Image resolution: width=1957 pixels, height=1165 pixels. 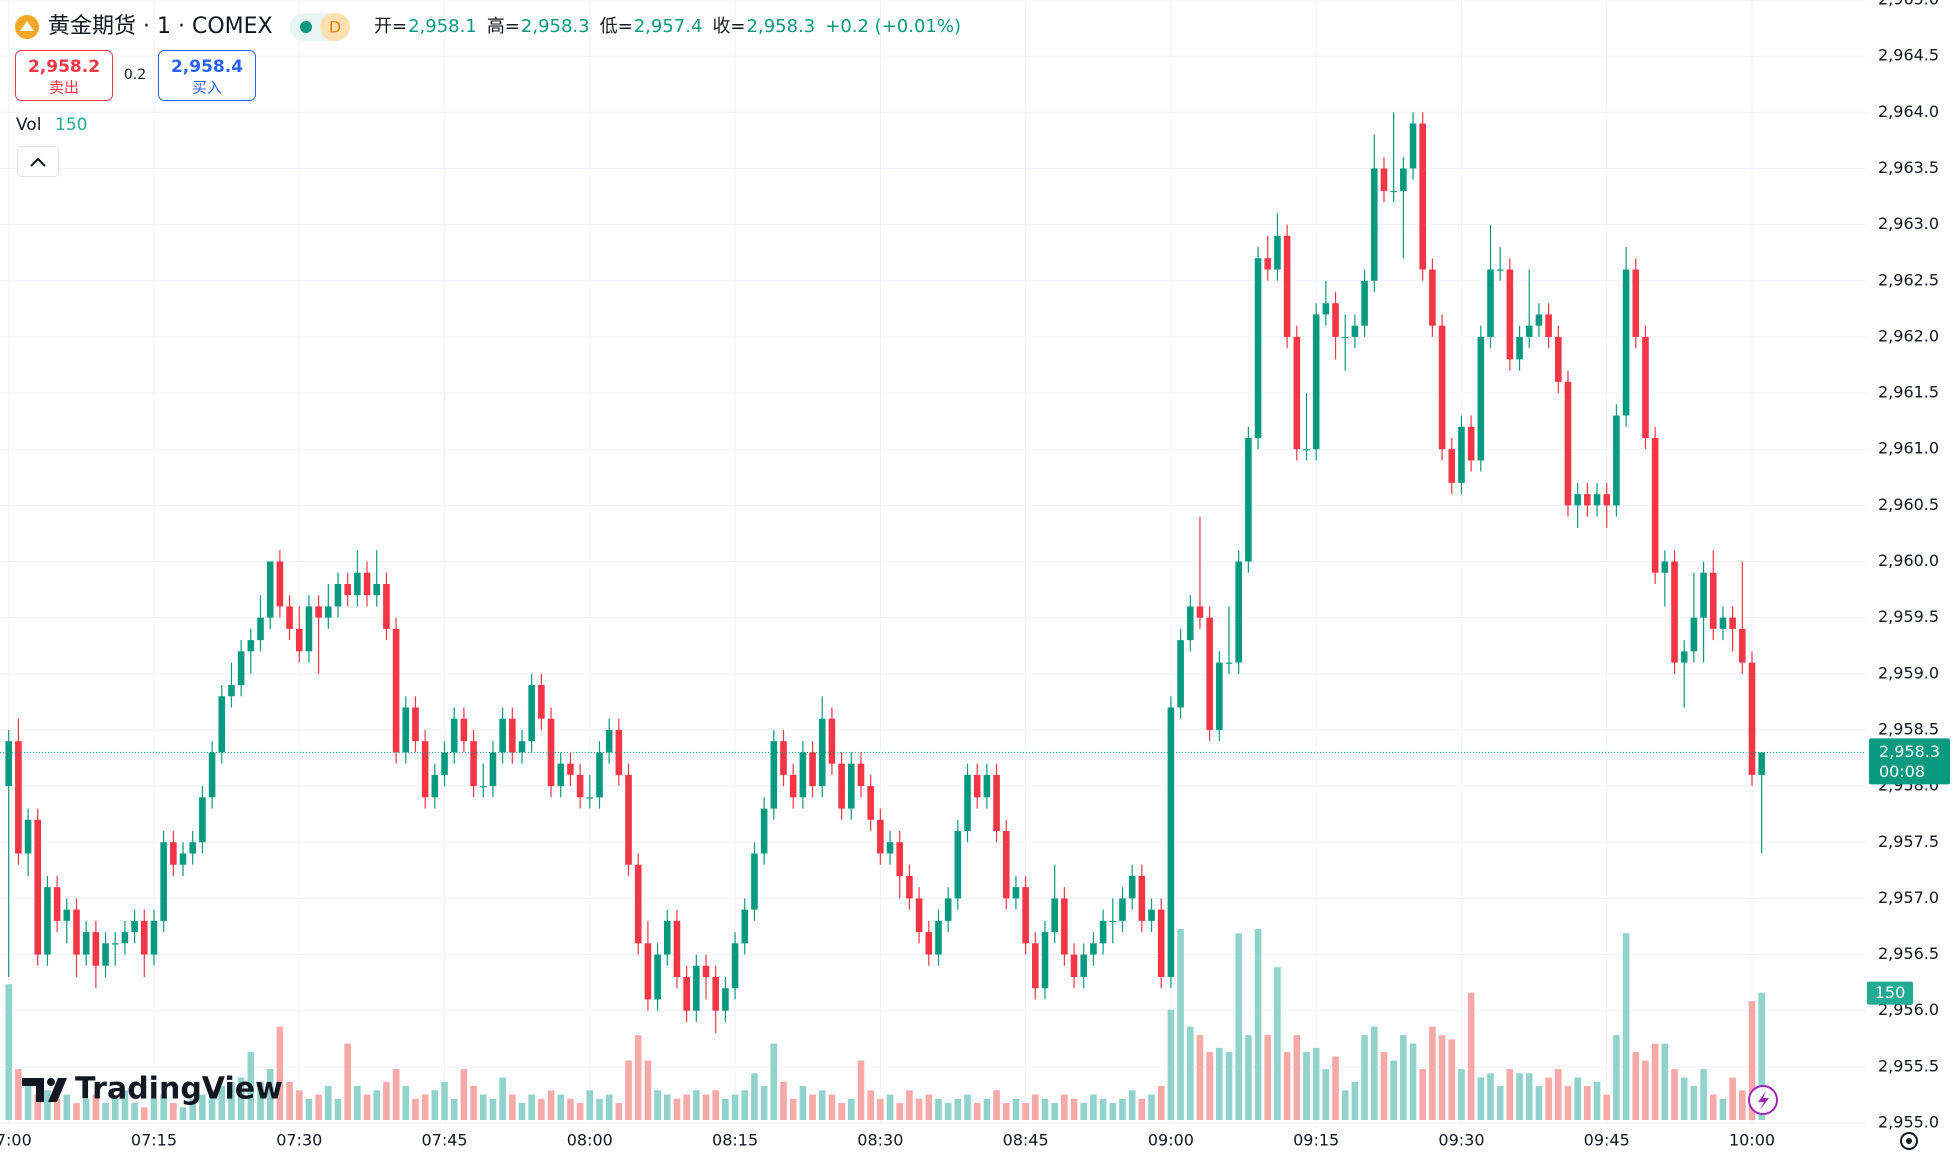 I want to click on y-tick-label: 2,964.0, so click(x=1908, y=111).